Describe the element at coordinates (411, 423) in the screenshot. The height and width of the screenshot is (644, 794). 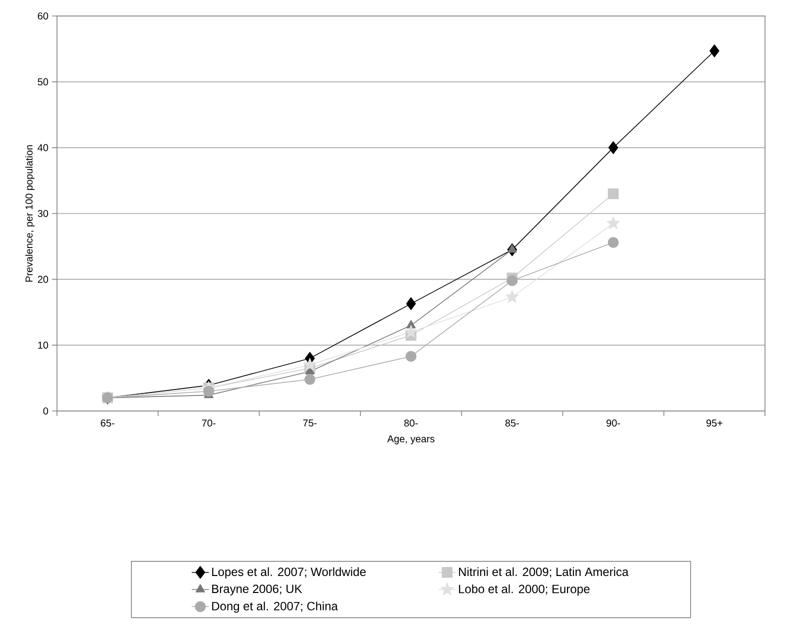
I see `x-tick-label: 80-` at that location.